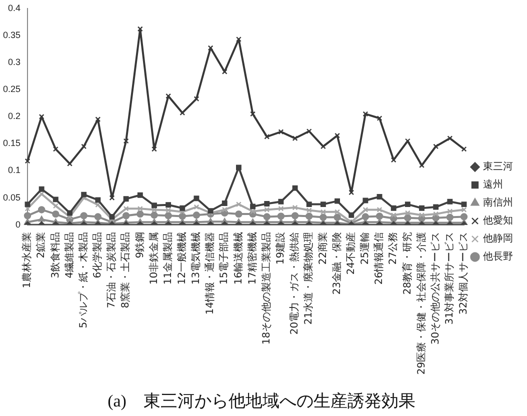 The height and width of the screenshot is (416, 527). Describe the element at coordinates (11, 143) in the screenshot. I see `y-tick-label: 0.15` at that location.